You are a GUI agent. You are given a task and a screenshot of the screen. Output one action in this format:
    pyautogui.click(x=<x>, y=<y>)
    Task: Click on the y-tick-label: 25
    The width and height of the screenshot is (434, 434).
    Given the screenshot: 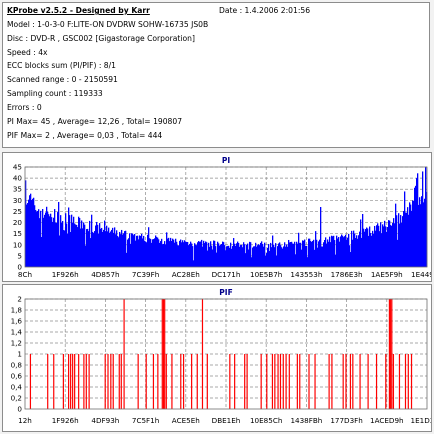 What is the action you would take?
    pyautogui.click(x=17, y=211)
    